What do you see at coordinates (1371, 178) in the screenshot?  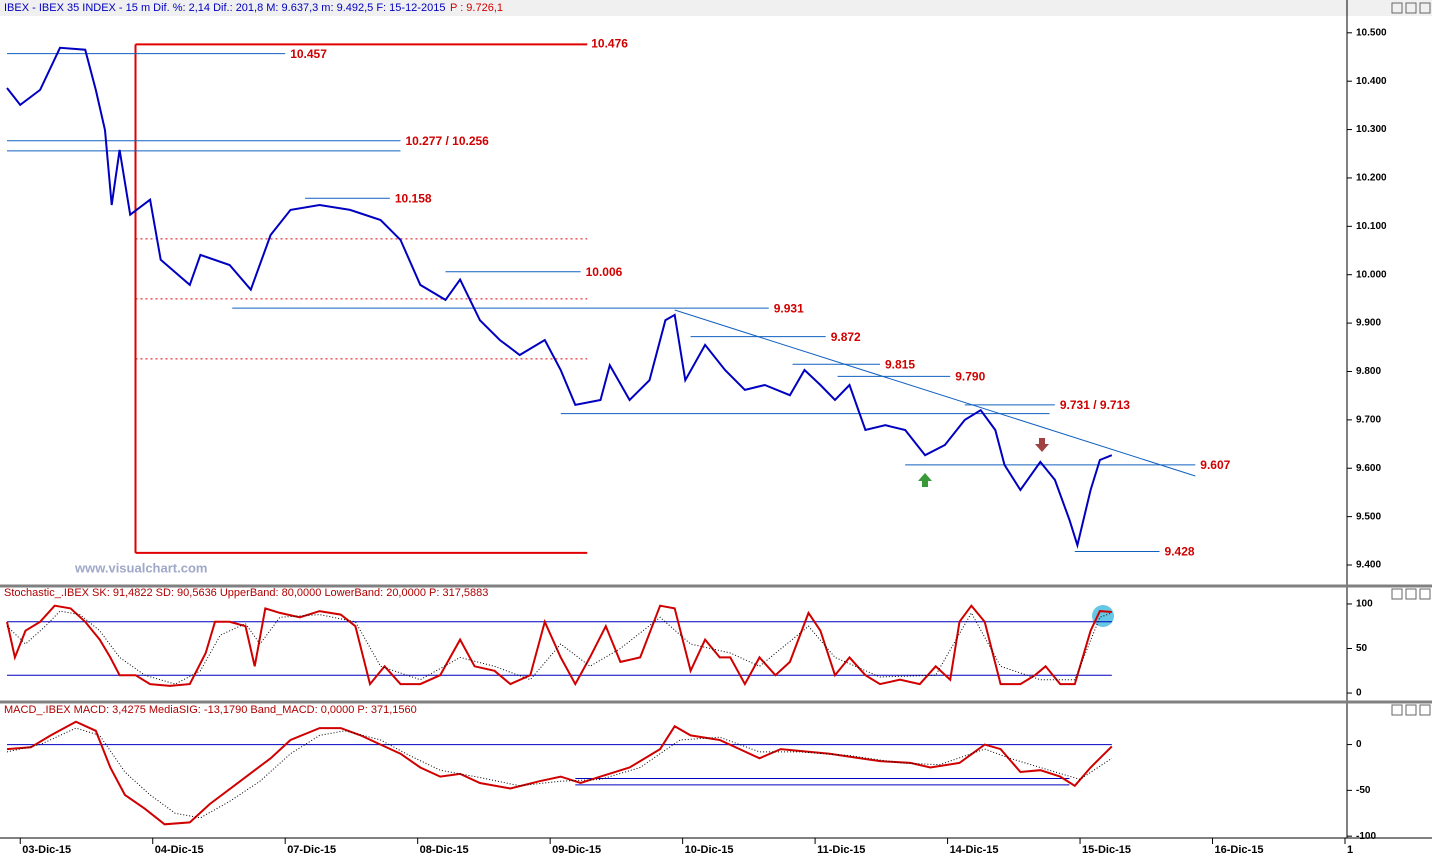 I see `y-tick-label: 10.200` at bounding box center [1371, 178].